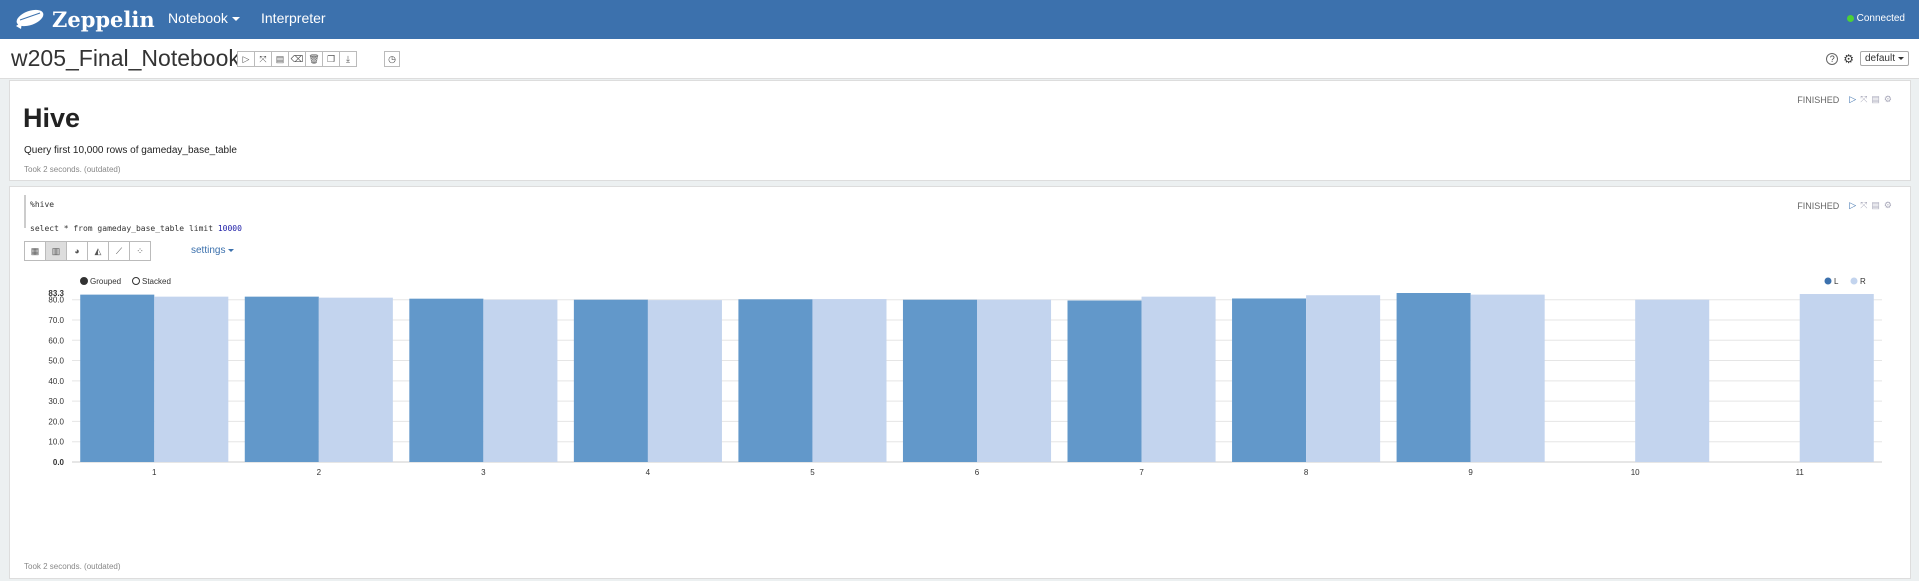 The image size is (1919, 581). Describe the element at coordinates (977, 472) in the screenshot. I see `x-tick-label: 6` at that location.